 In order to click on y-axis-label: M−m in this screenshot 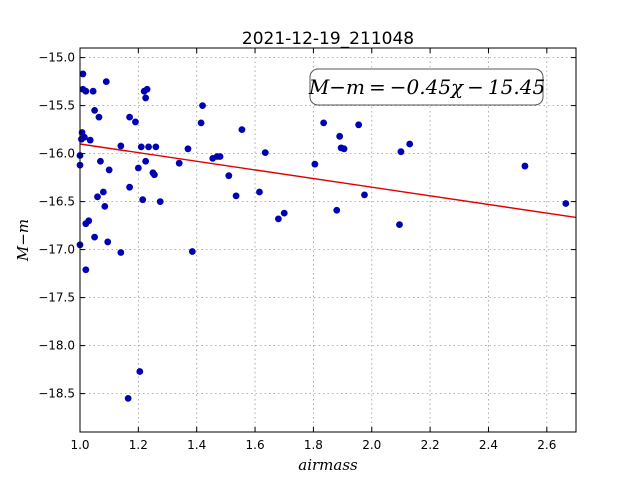, I will do `click(23, 240)`.